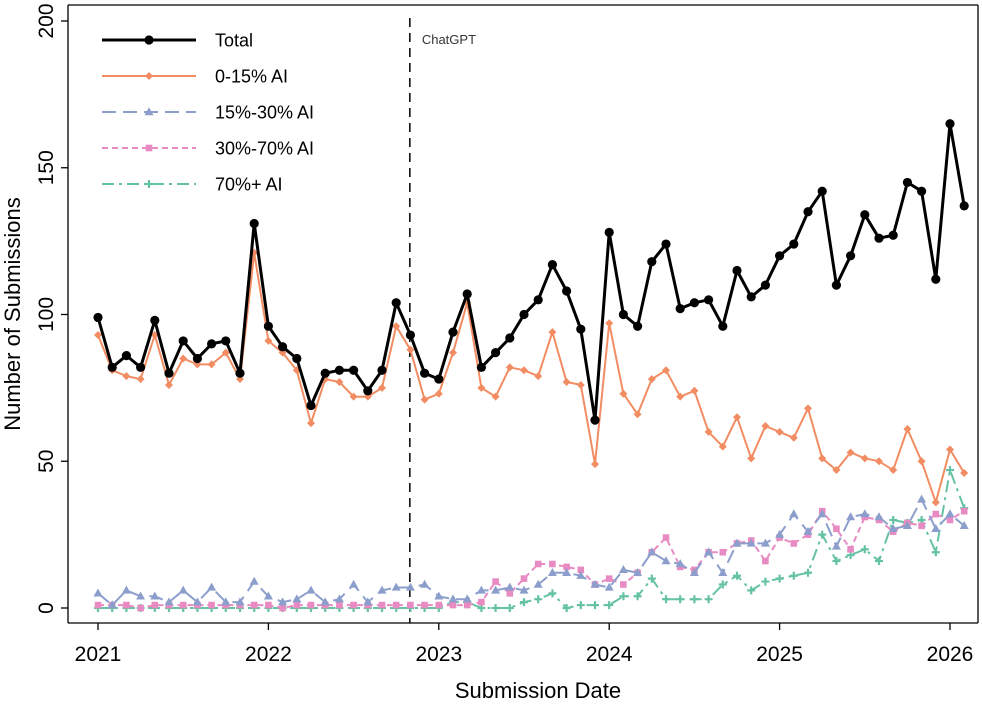  What do you see at coordinates (249, 185) in the screenshot?
I see `legend-label: 70%+ AI` at bounding box center [249, 185].